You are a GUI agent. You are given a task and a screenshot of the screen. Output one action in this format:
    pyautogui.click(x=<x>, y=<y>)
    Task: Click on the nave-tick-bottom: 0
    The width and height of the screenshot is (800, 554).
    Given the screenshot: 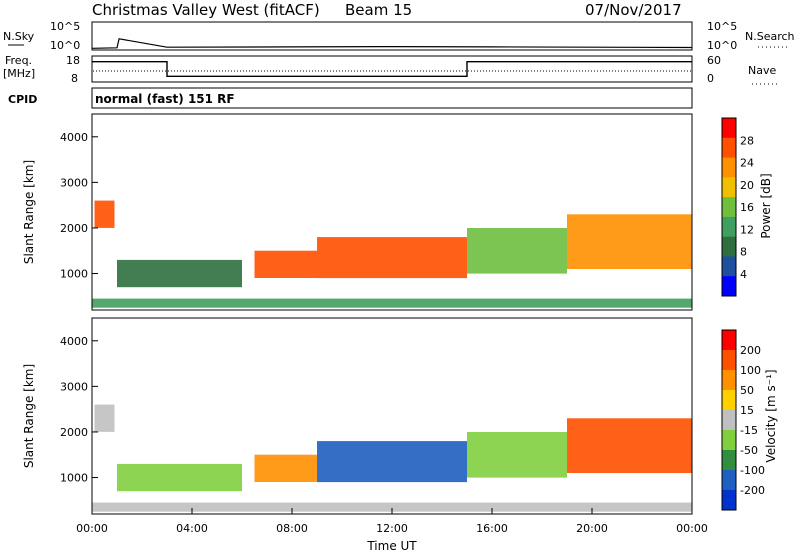 What is the action you would take?
    pyautogui.click(x=710, y=78)
    